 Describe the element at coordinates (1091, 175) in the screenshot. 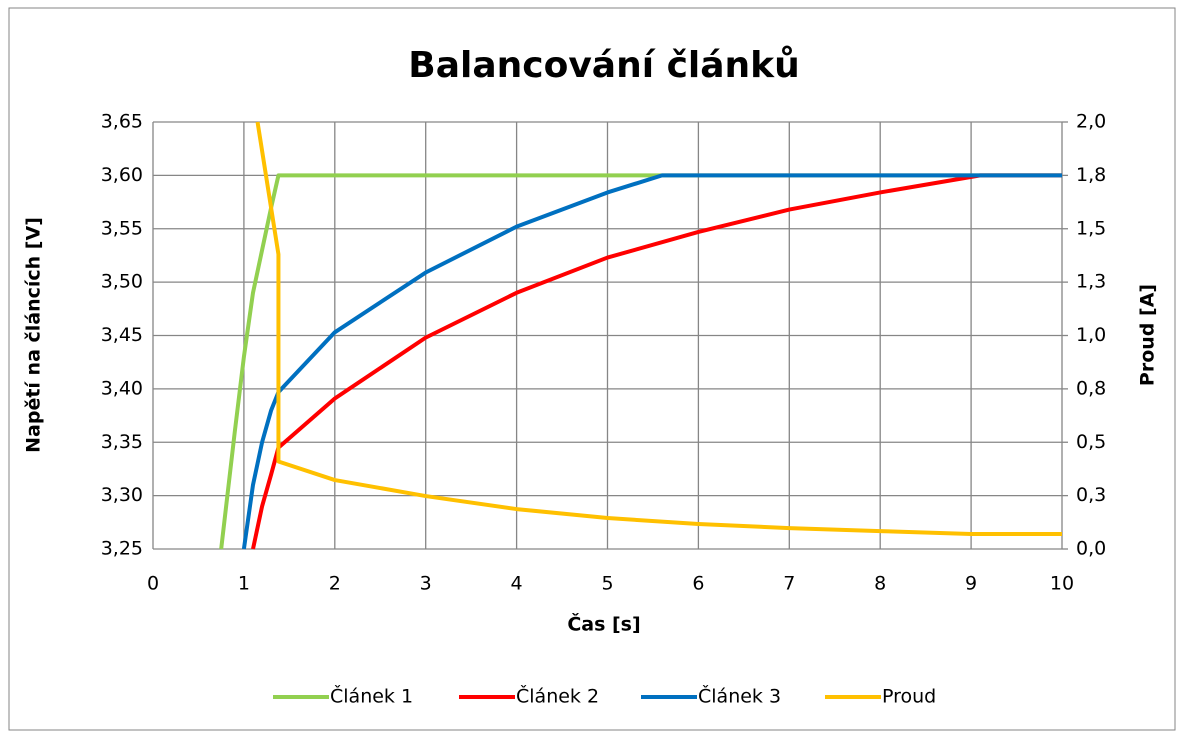

I see `y2-tick-label: 1,8` at that location.